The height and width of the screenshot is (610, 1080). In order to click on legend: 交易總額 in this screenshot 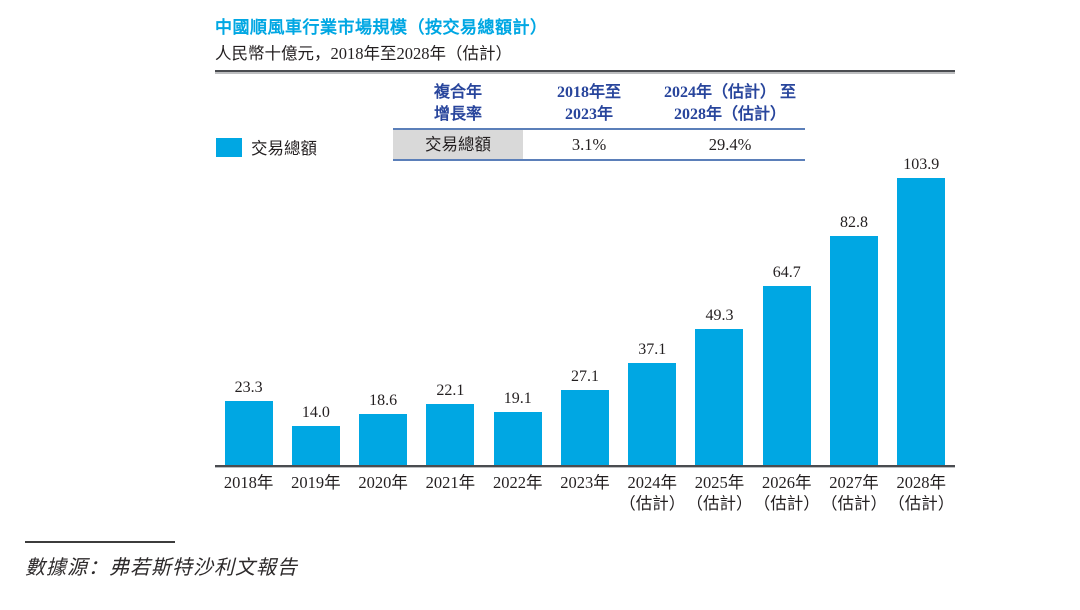, I will do `click(266, 147)`.